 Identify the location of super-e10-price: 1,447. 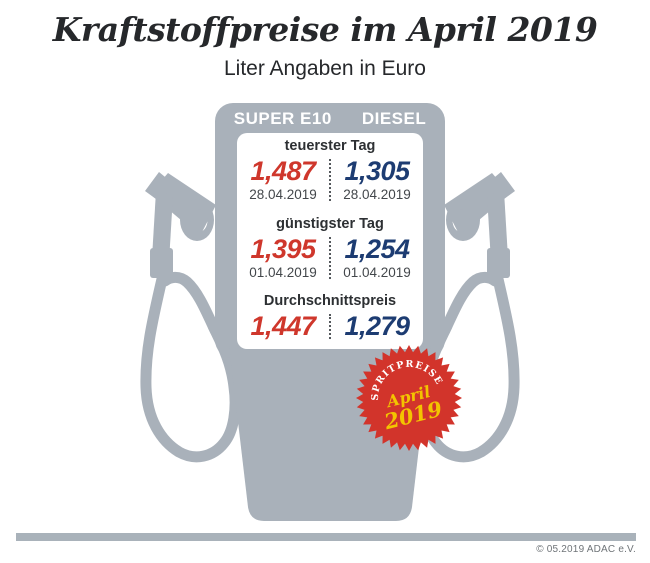
(283, 326).